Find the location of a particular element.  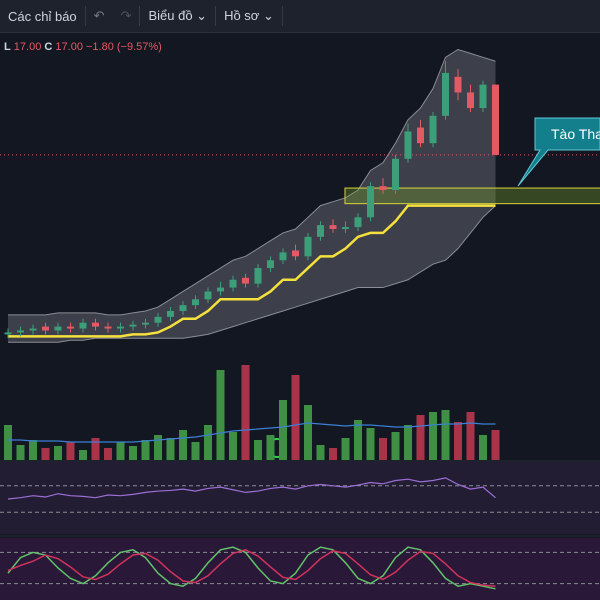

rsi-panel is located at coordinates (300, 498).